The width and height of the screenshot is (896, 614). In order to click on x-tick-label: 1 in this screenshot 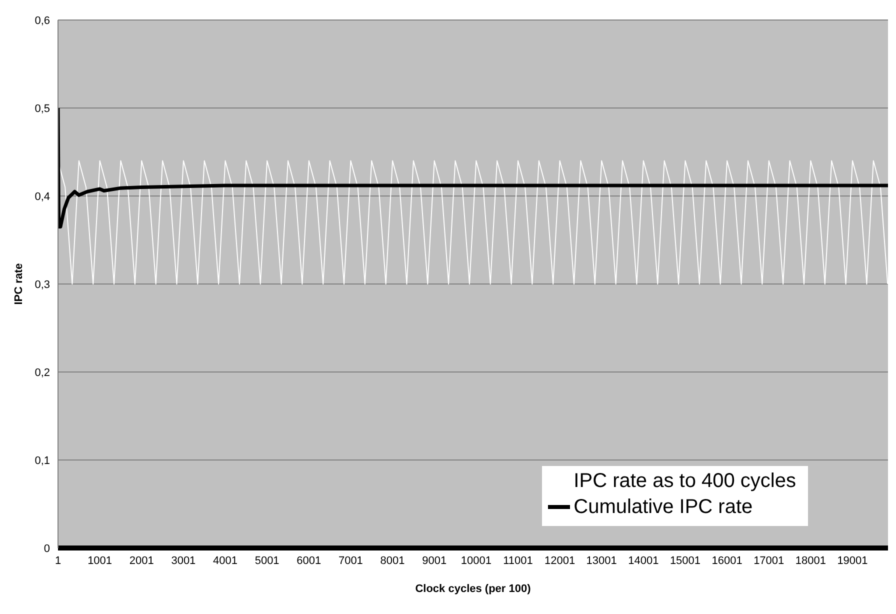, I will do `click(58, 560)`.